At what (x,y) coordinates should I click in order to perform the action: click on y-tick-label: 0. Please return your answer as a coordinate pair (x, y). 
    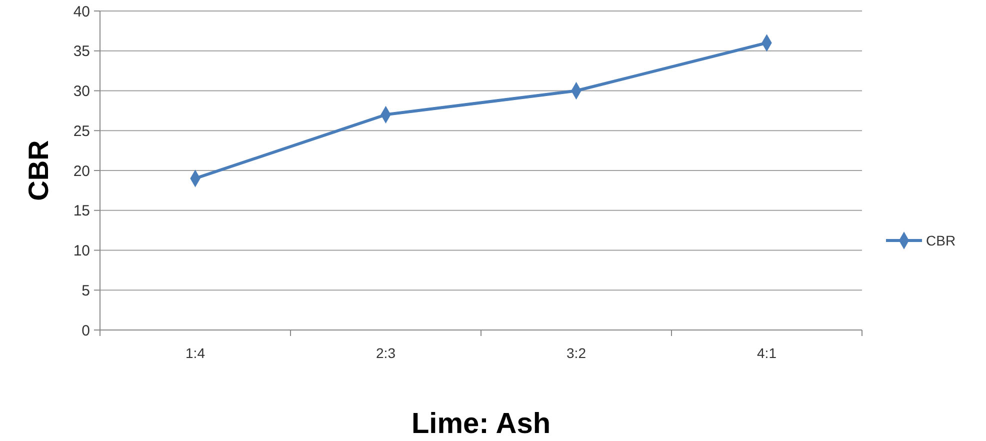
    Looking at the image, I should click on (86, 331).